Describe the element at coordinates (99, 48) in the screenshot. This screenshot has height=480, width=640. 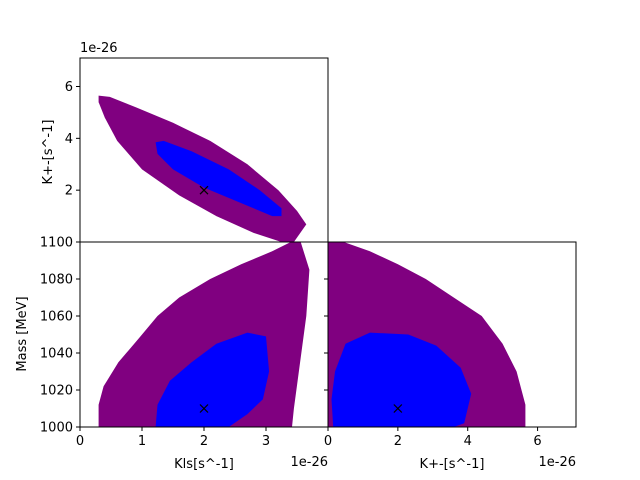
I see `top-y-offset-label: 1e-26` at that location.